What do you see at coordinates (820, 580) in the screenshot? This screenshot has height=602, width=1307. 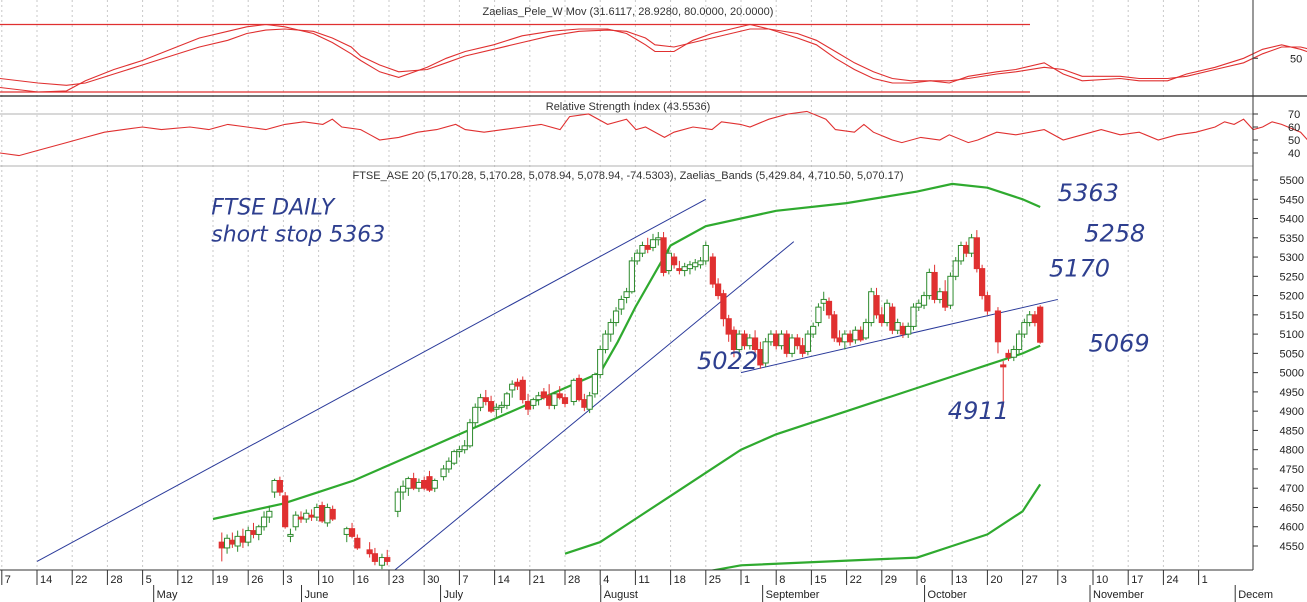 I see `x-tick-label: 15` at bounding box center [820, 580].